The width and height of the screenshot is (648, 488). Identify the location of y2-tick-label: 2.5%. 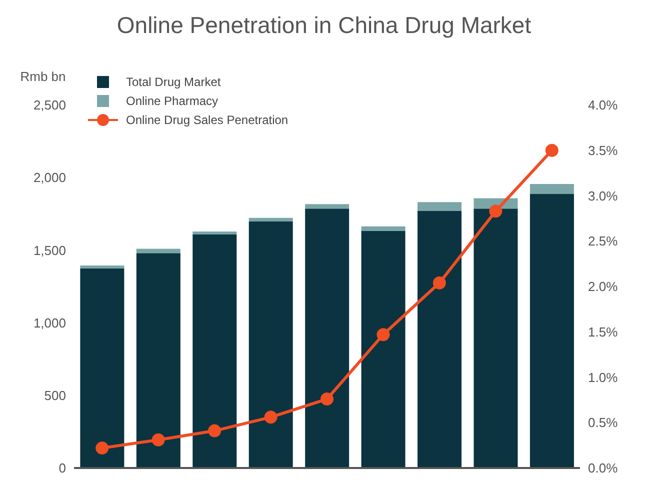
(603, 241).